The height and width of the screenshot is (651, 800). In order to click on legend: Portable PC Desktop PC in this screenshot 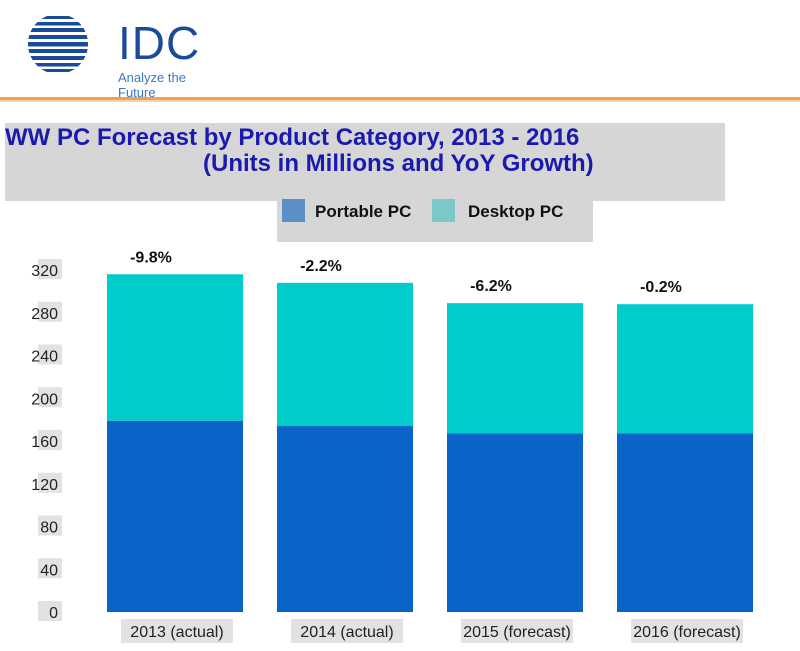, I will do `click(435, 217)`.